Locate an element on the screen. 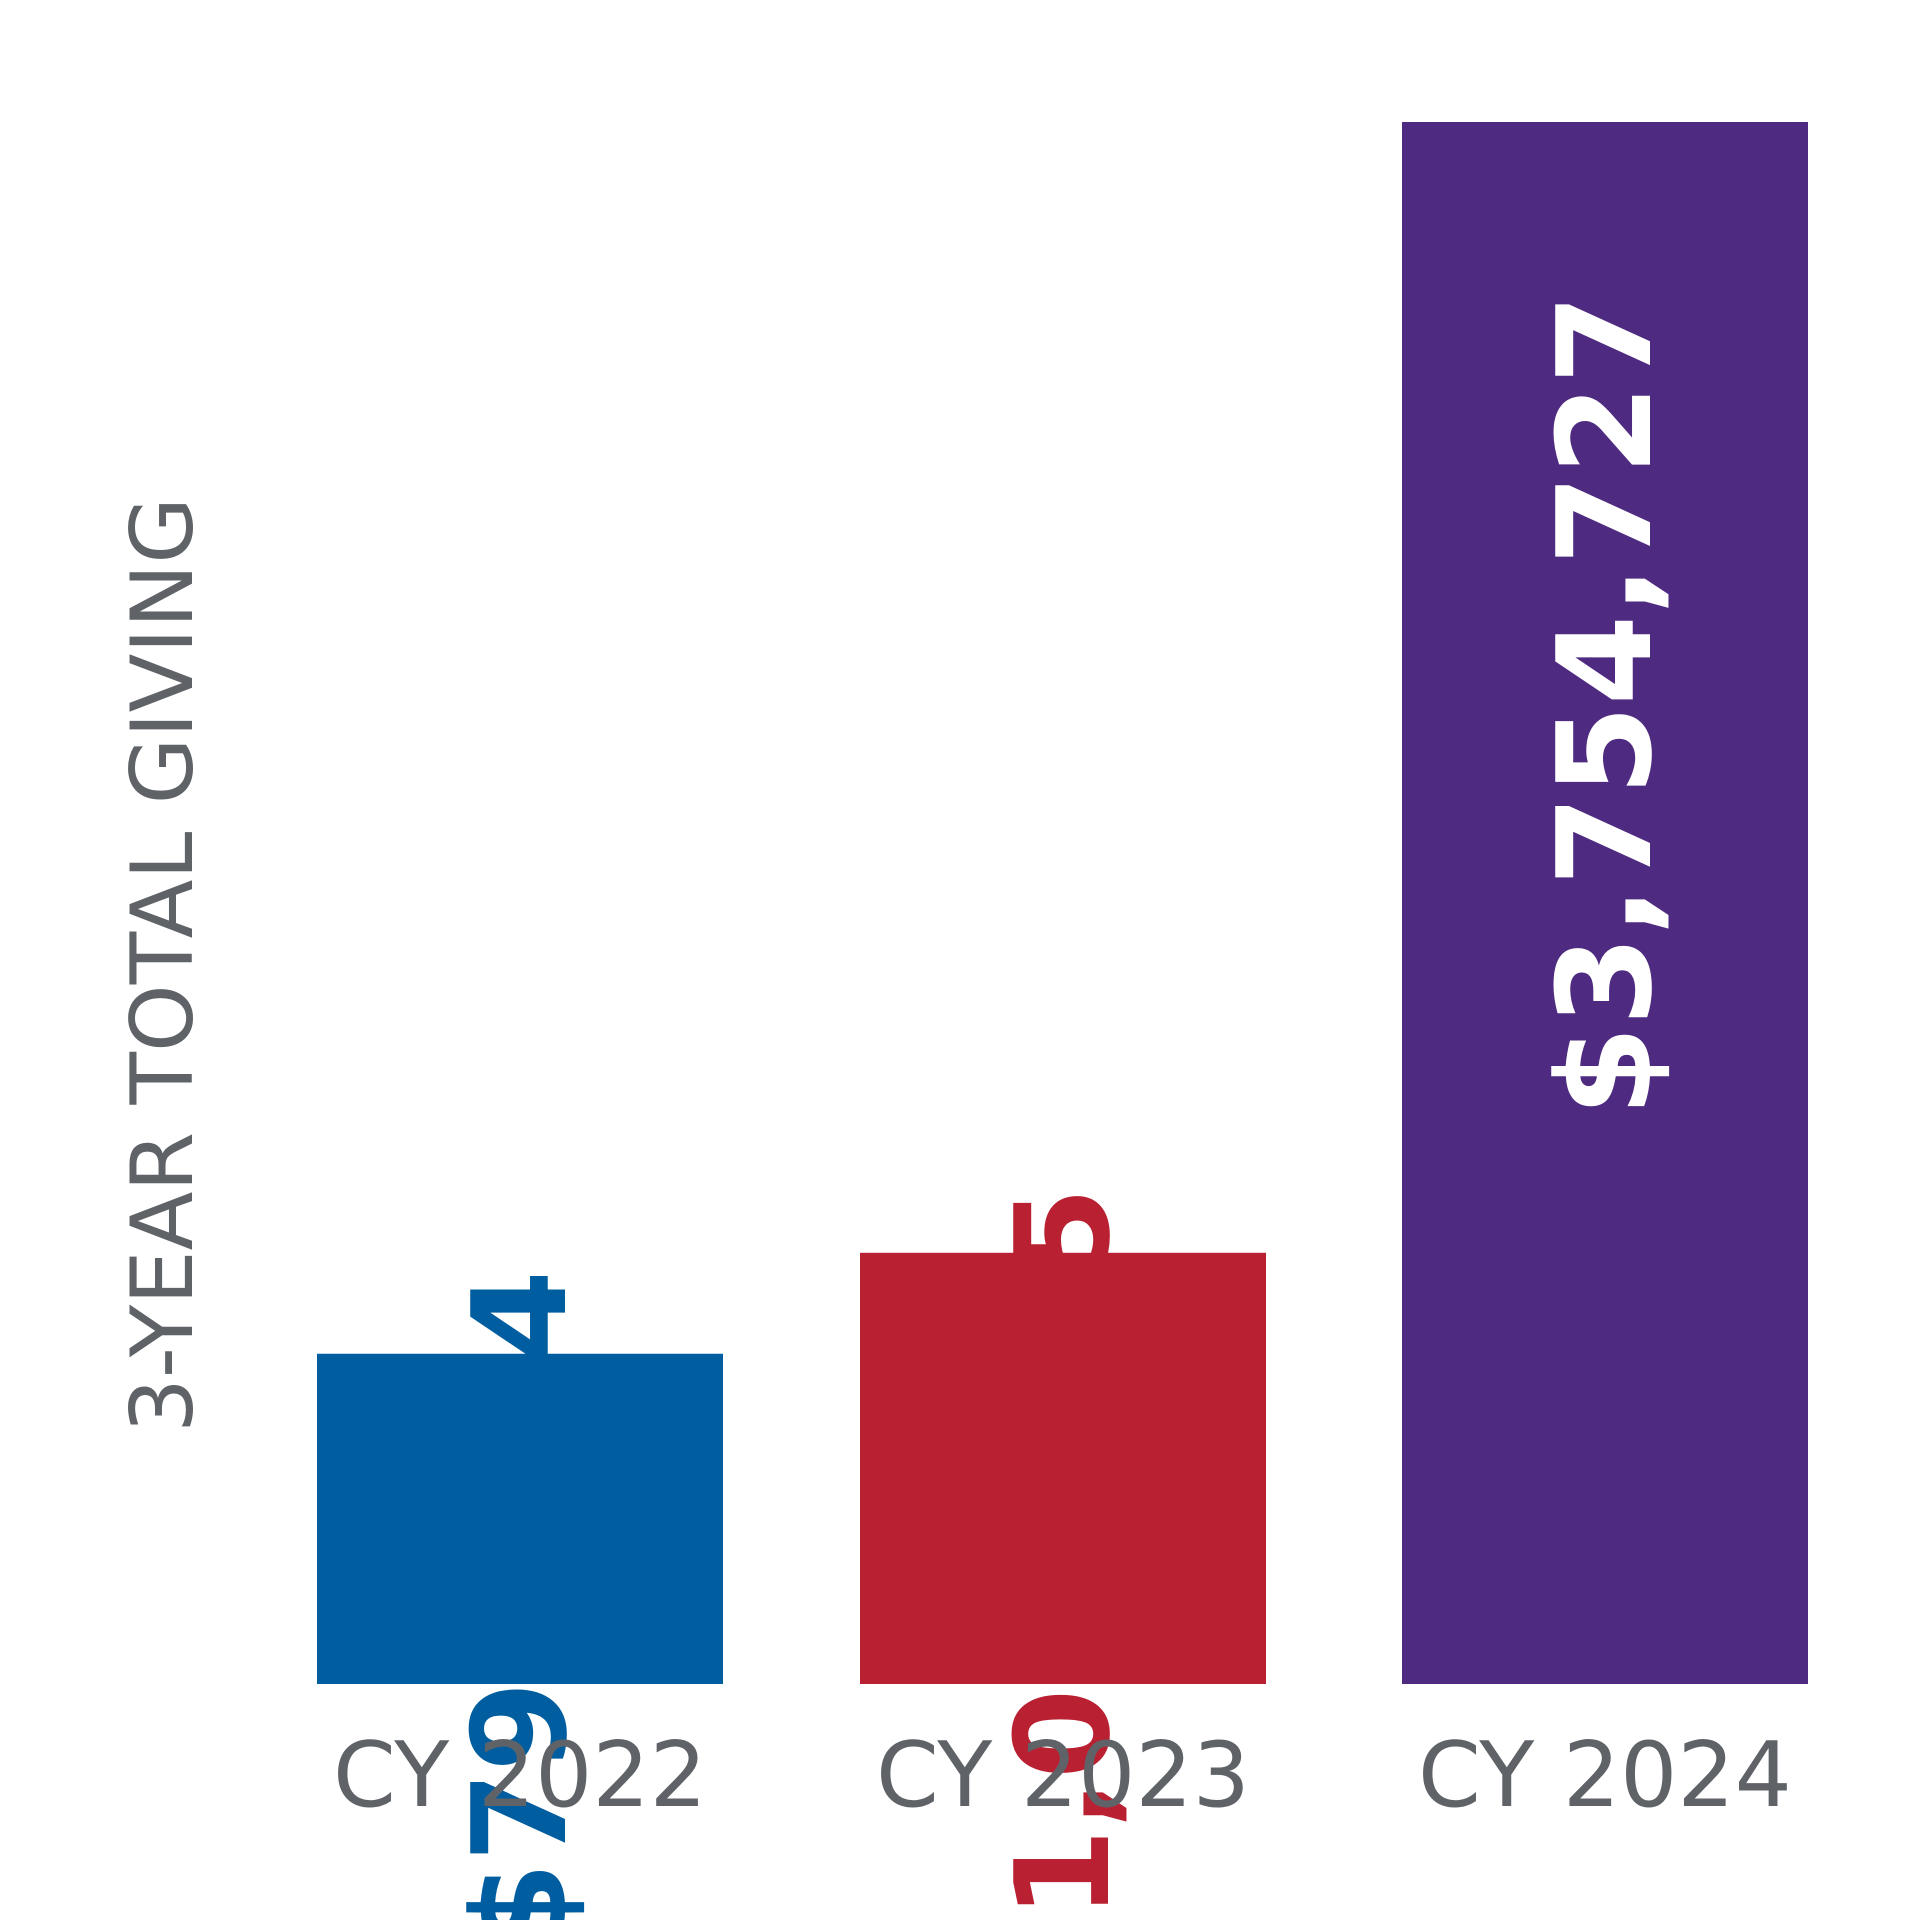  x-tick-label: CY 2023 is located at coordinates (1063, 1775).